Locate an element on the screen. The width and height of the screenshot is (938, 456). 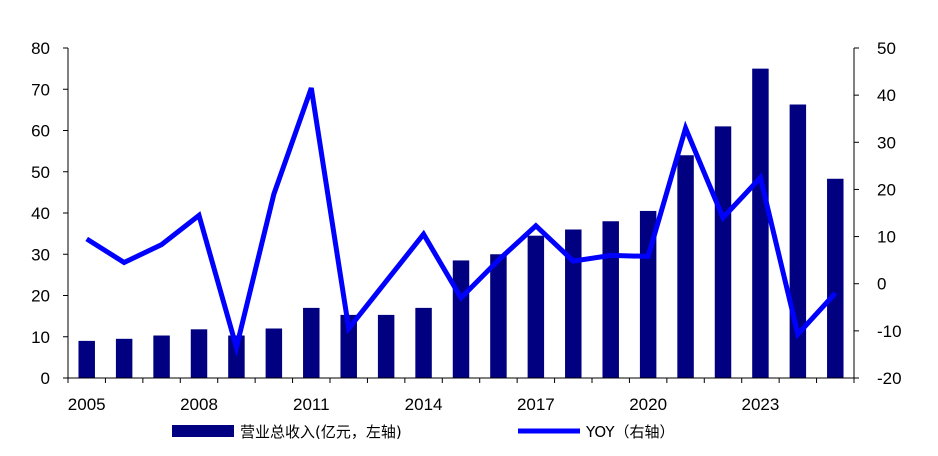
bar-2022 is located at coordinates (723, 252).